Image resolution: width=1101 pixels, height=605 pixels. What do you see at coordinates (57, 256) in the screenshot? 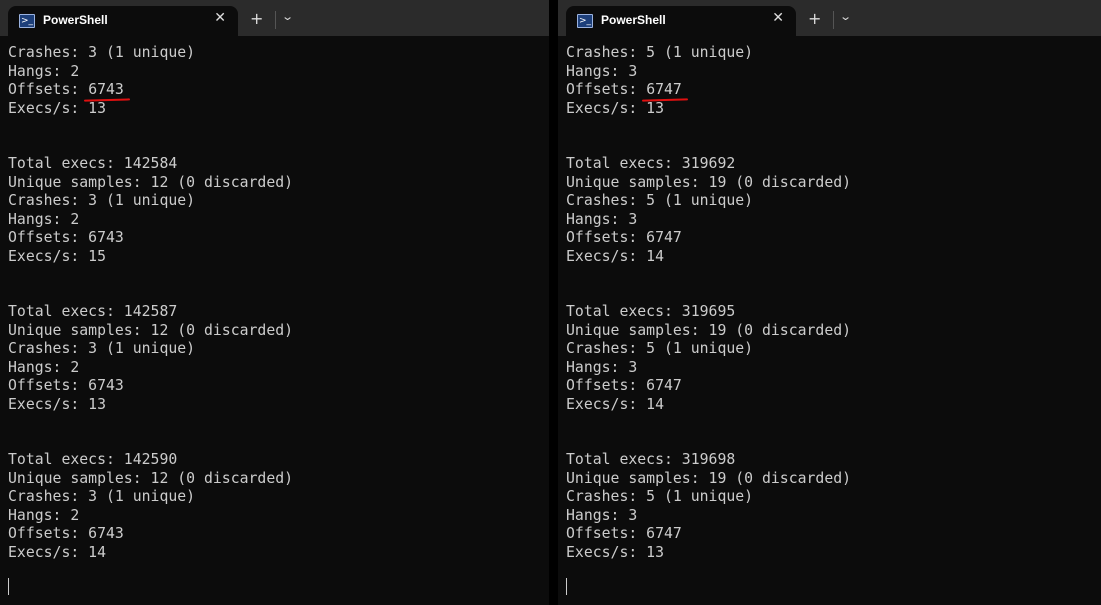
I see `output-line: Execs/s: 15` at bounding box center [57, 256].